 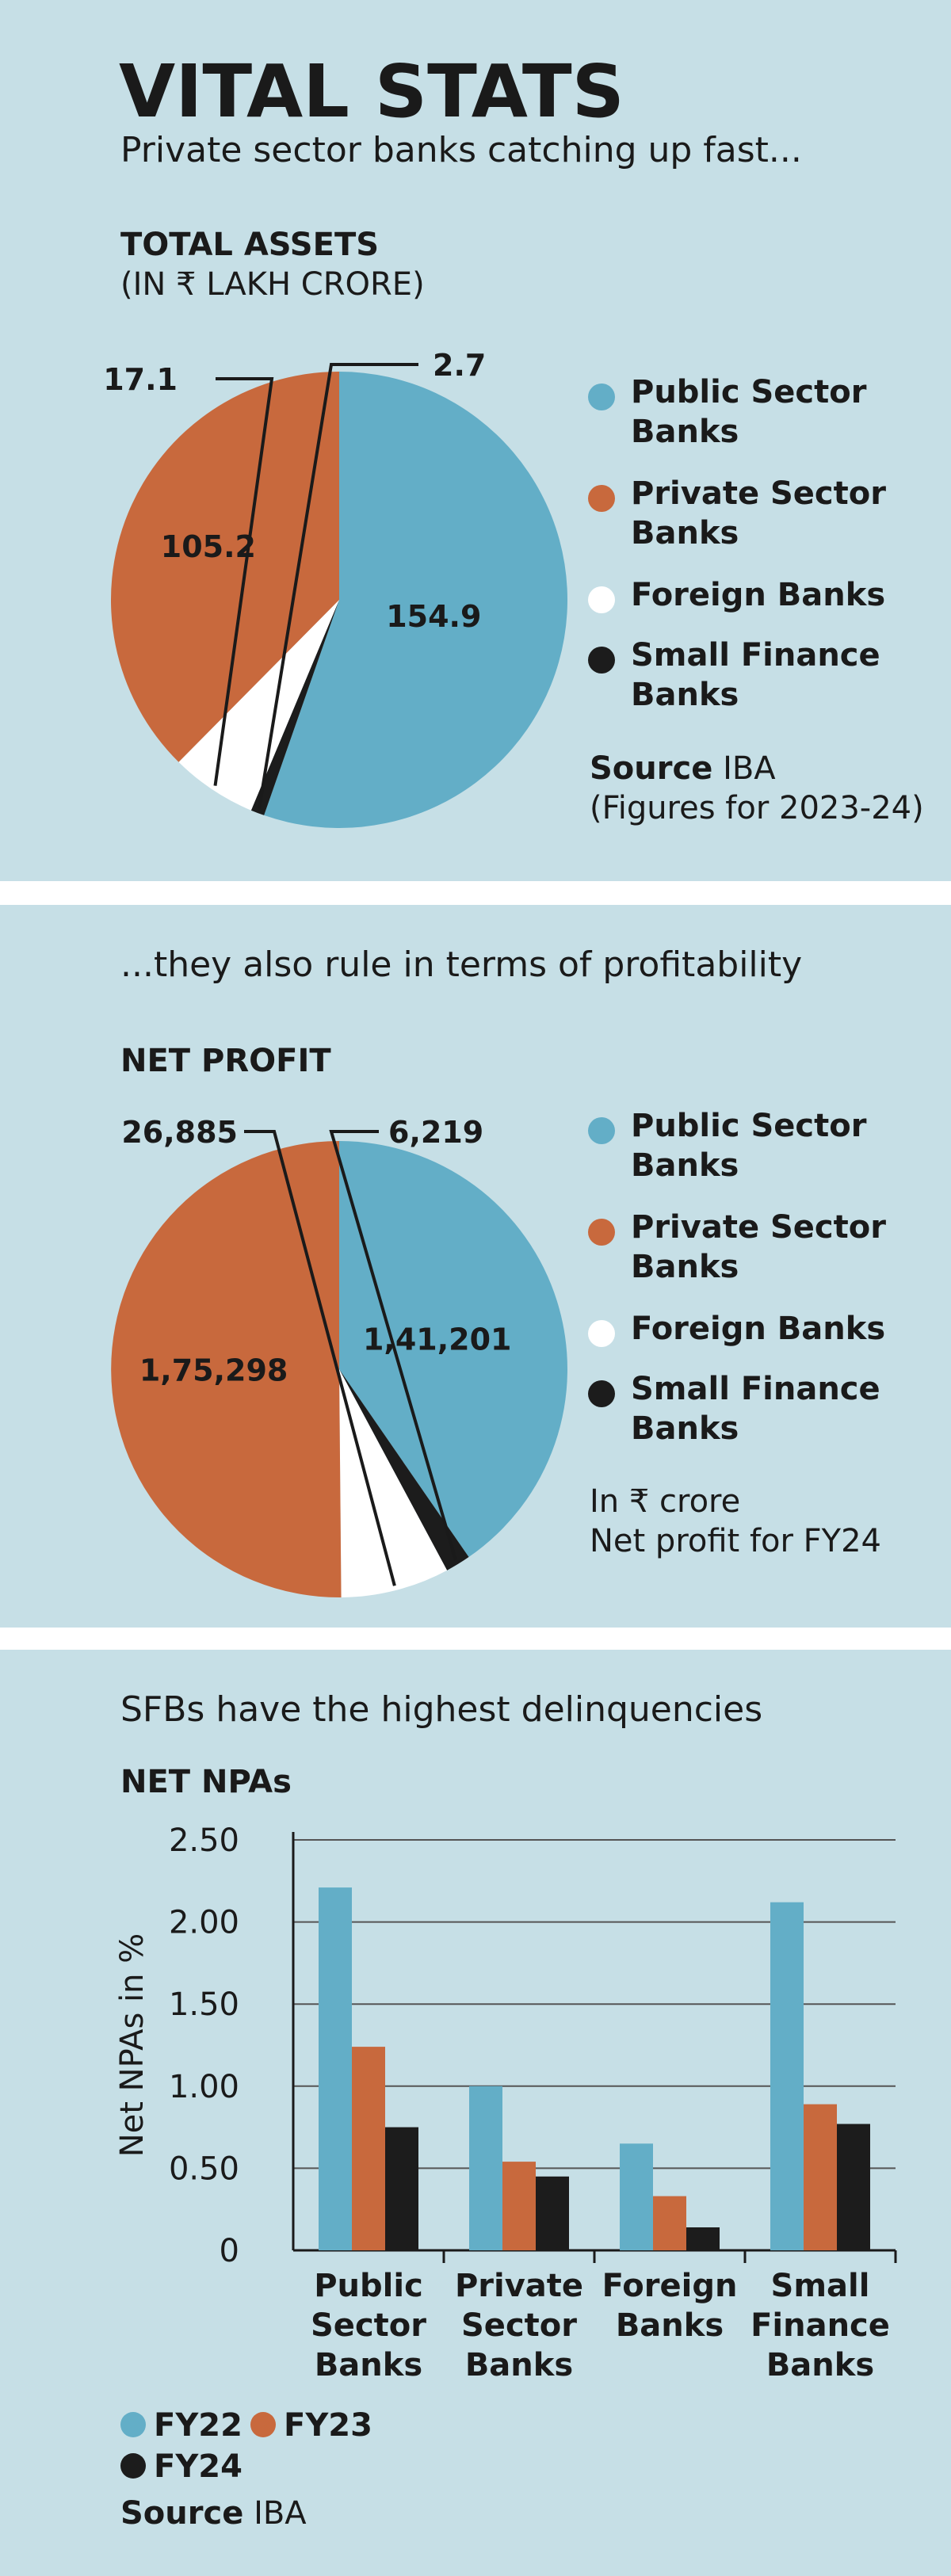 What do you see at coordinates (459, 365) in the screenshot?
I see `pie-label-sfb: 2.7` at bounding box center [459, 365].